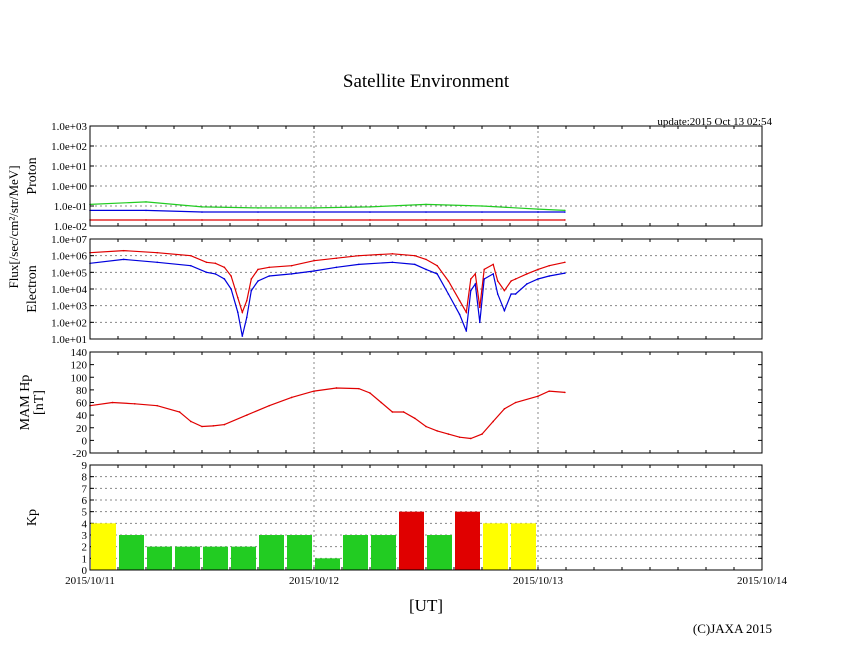 The height and width of the screenshot is (655, 846). I want to click on x-tick-label: 2015/10/14, so click(762, 581).